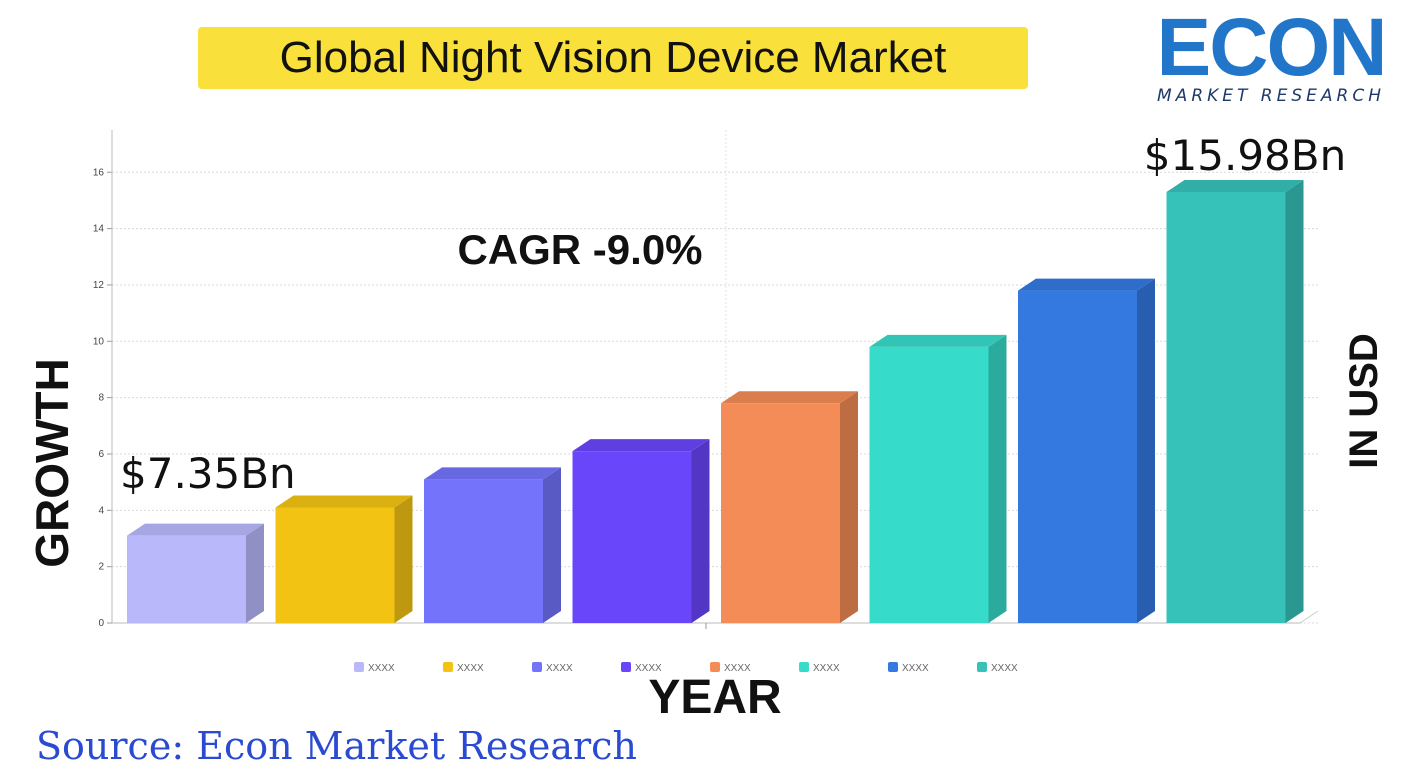  Describe the element at coordinates (715, 697) in the screenshot. I see `x-axis-label: YEAR` at that location.